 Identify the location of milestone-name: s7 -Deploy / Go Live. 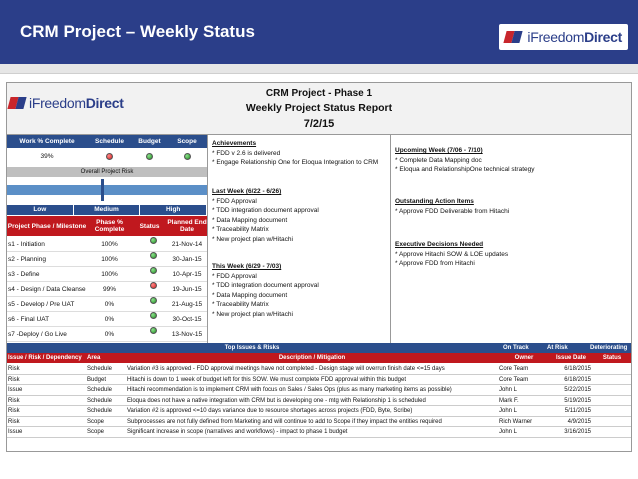
(37, 334).